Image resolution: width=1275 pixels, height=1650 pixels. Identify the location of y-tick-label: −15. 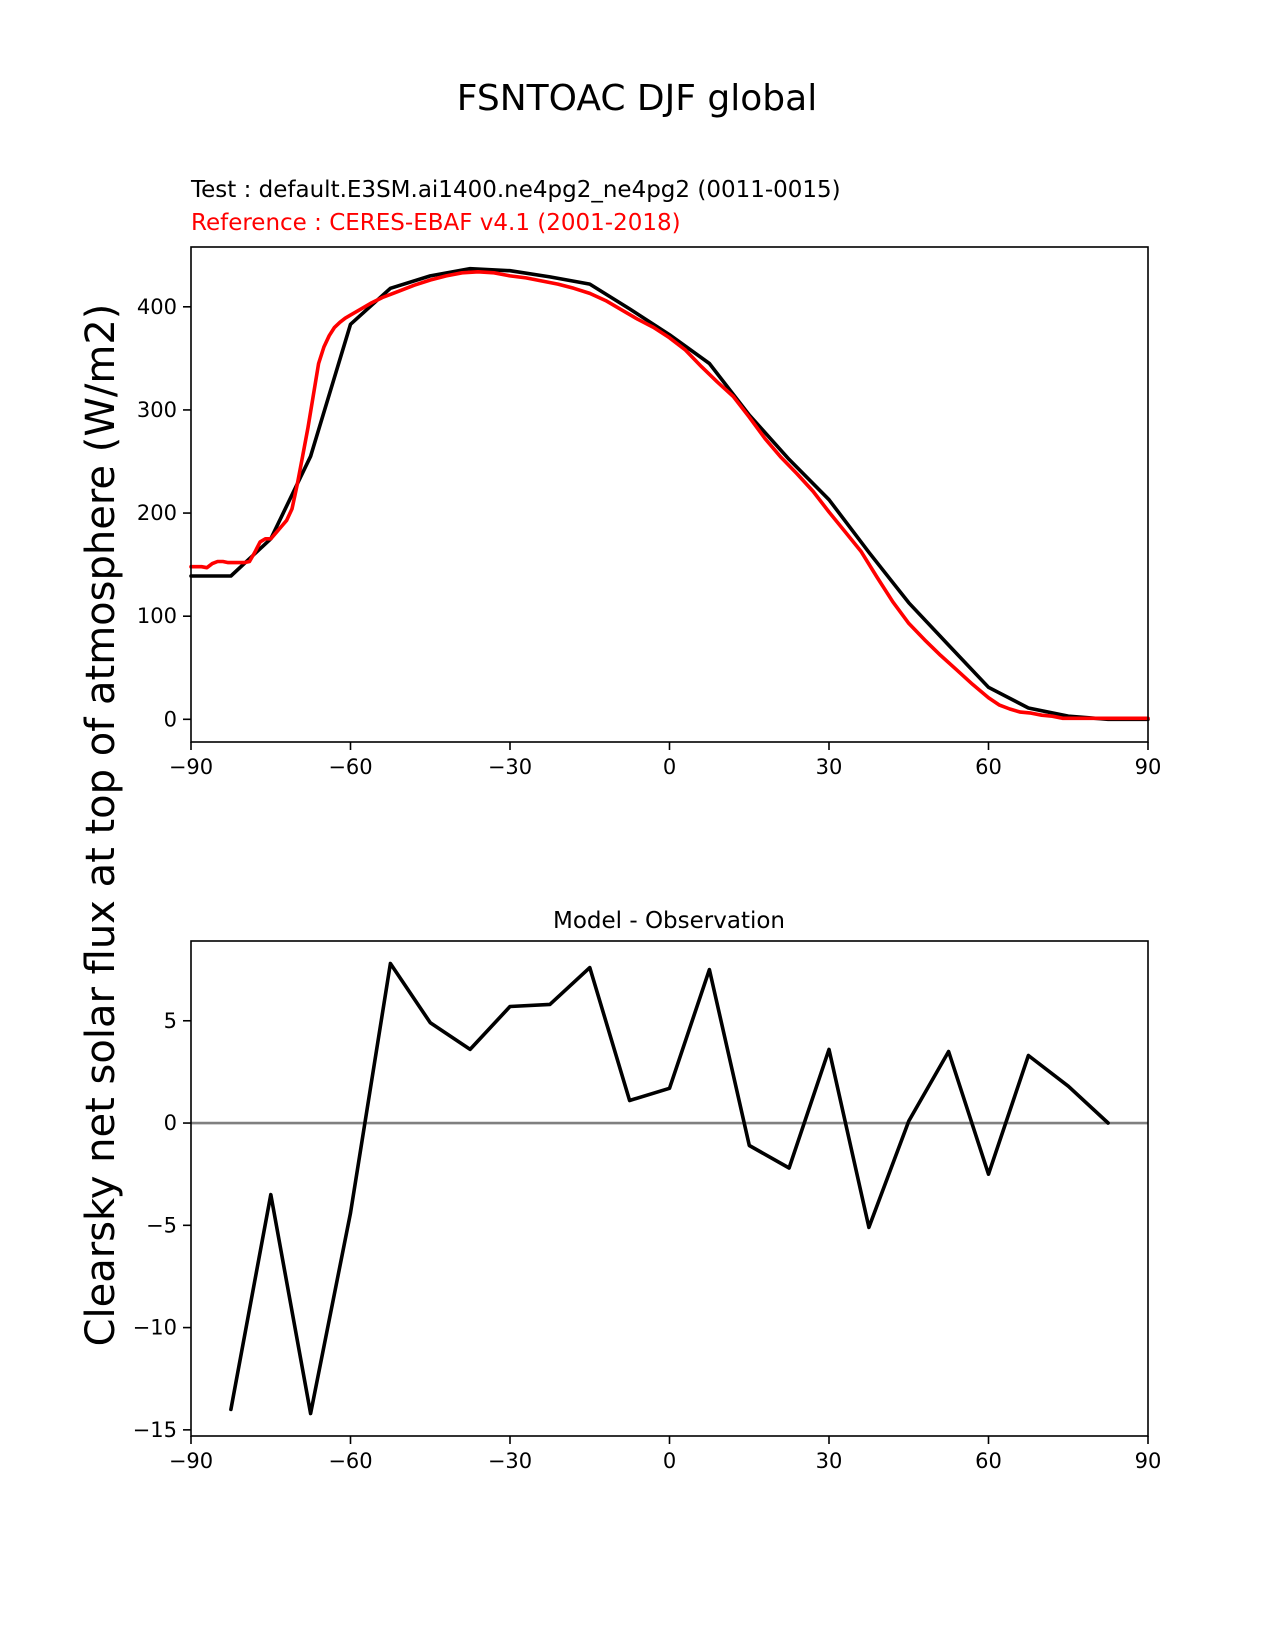
(155, 1430).